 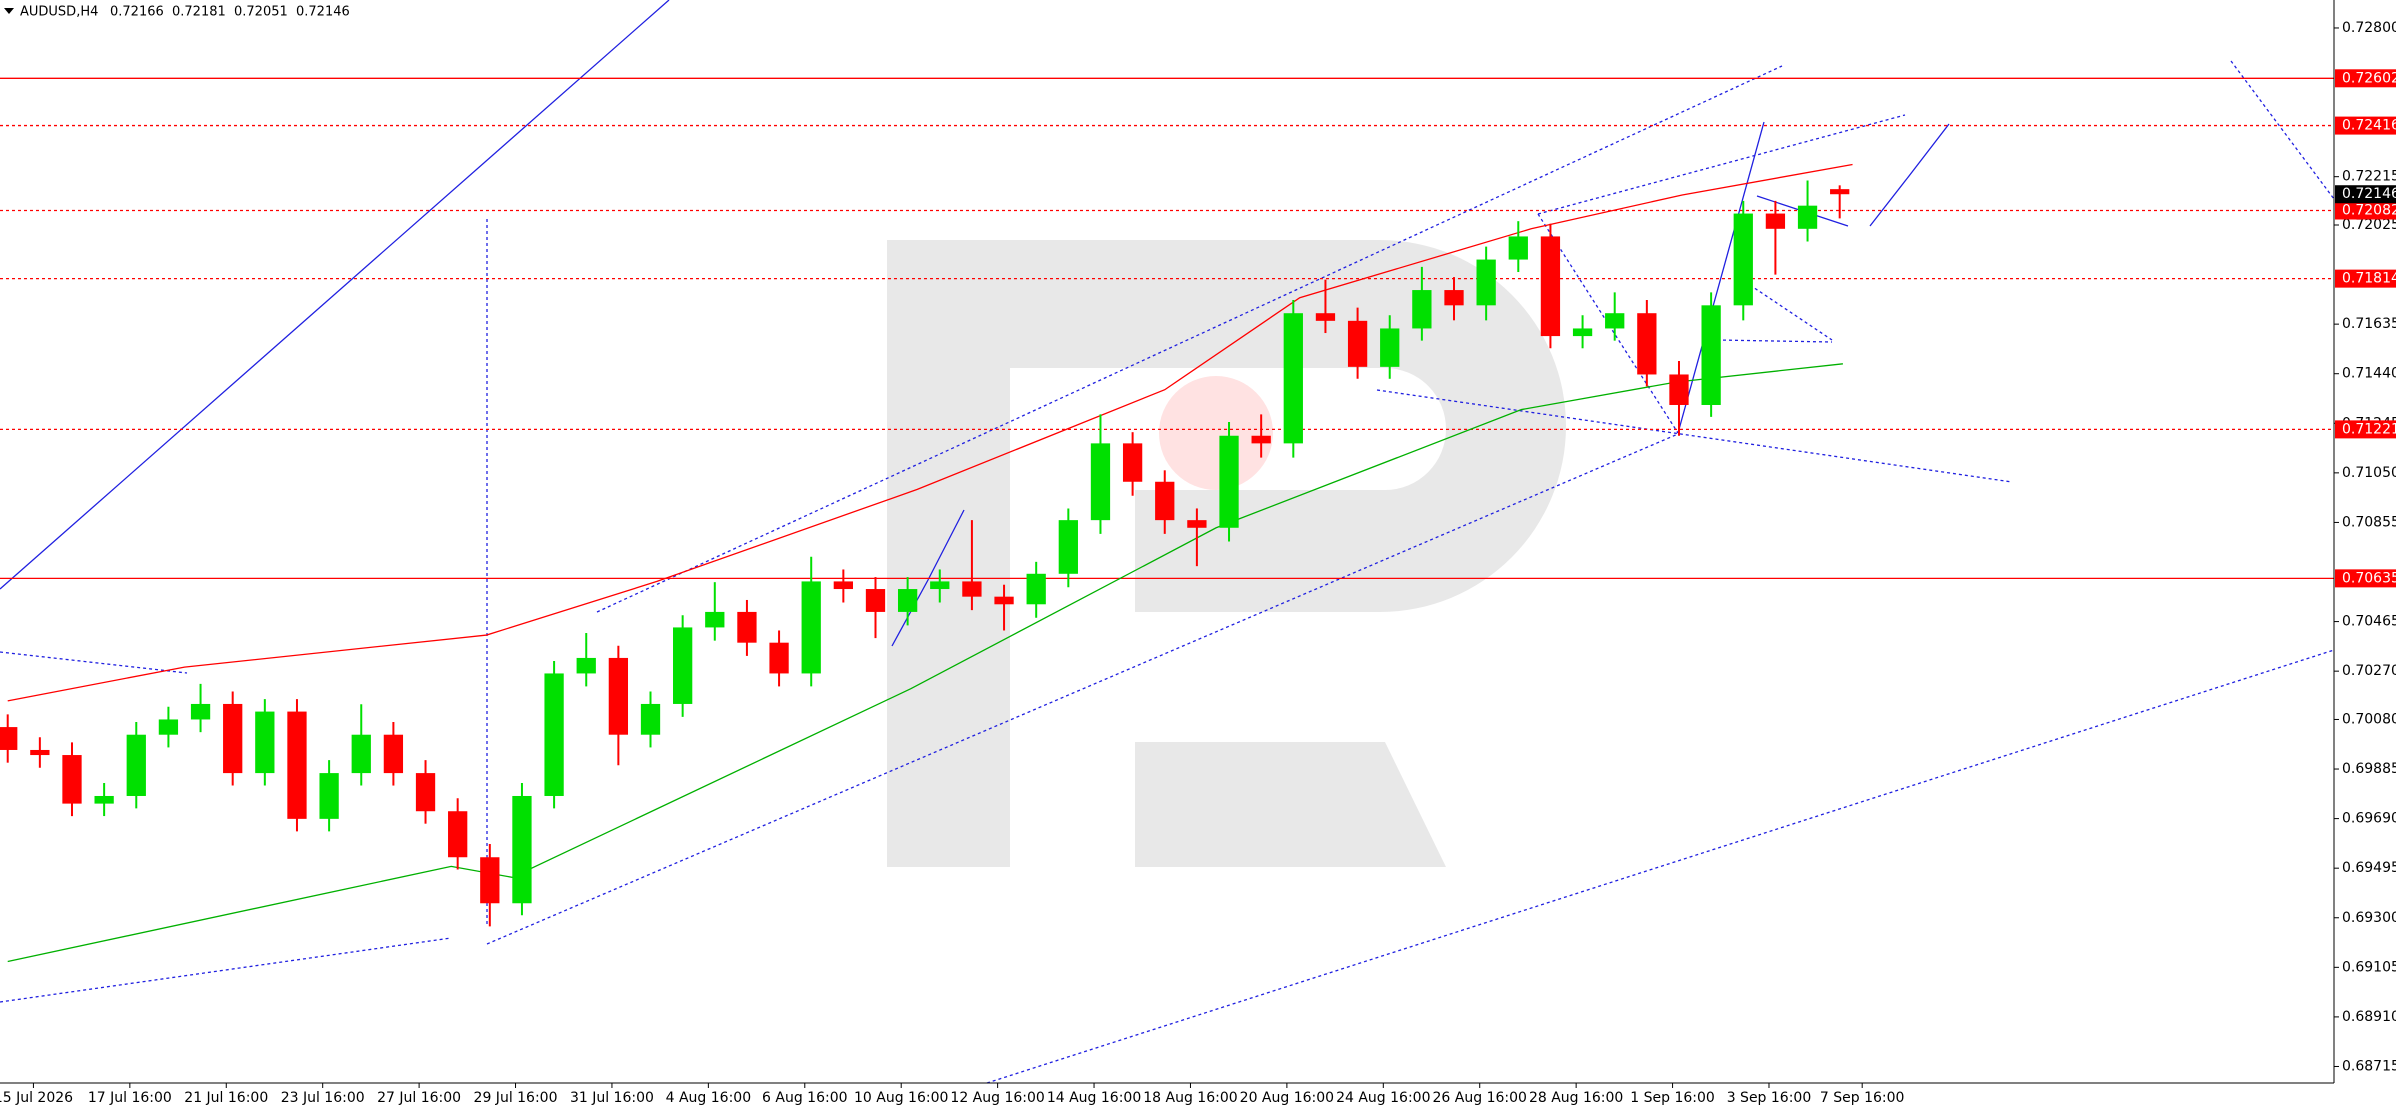 What do you see at coordinates (323, 1098) in the screenshot?
I see `x-tick-label: 23 Jul 16:00` at bounding box center [323, 1098].